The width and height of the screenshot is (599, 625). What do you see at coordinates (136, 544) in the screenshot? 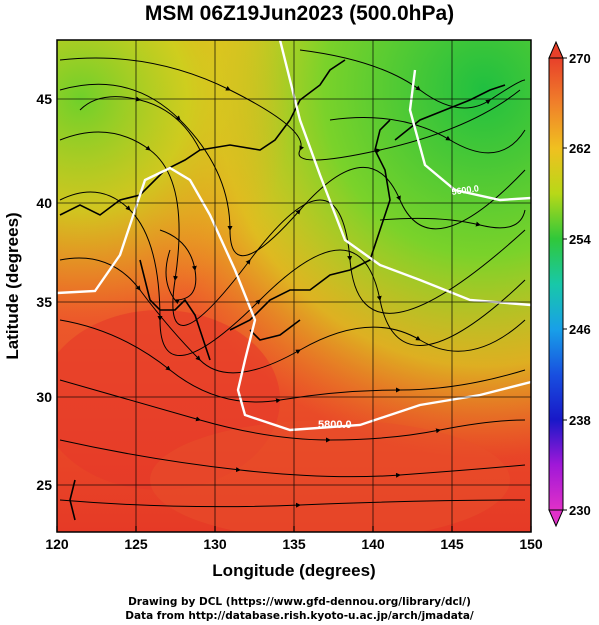
I see `x-tick-125: 125` at bounding box center [136, 544].